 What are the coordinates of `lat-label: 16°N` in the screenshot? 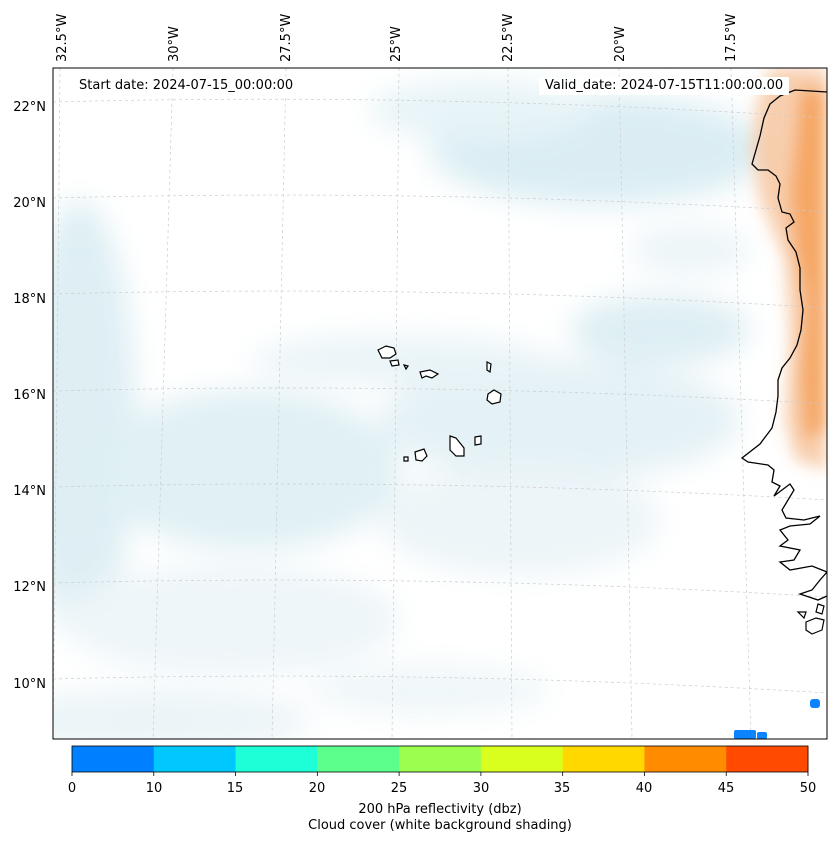 It's located at (29, 395).